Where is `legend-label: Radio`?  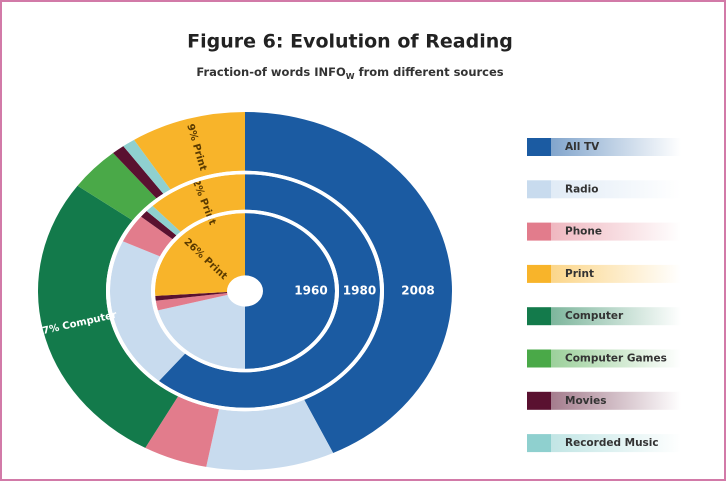 legend-label: Radio is located at coordinates (582, 189).